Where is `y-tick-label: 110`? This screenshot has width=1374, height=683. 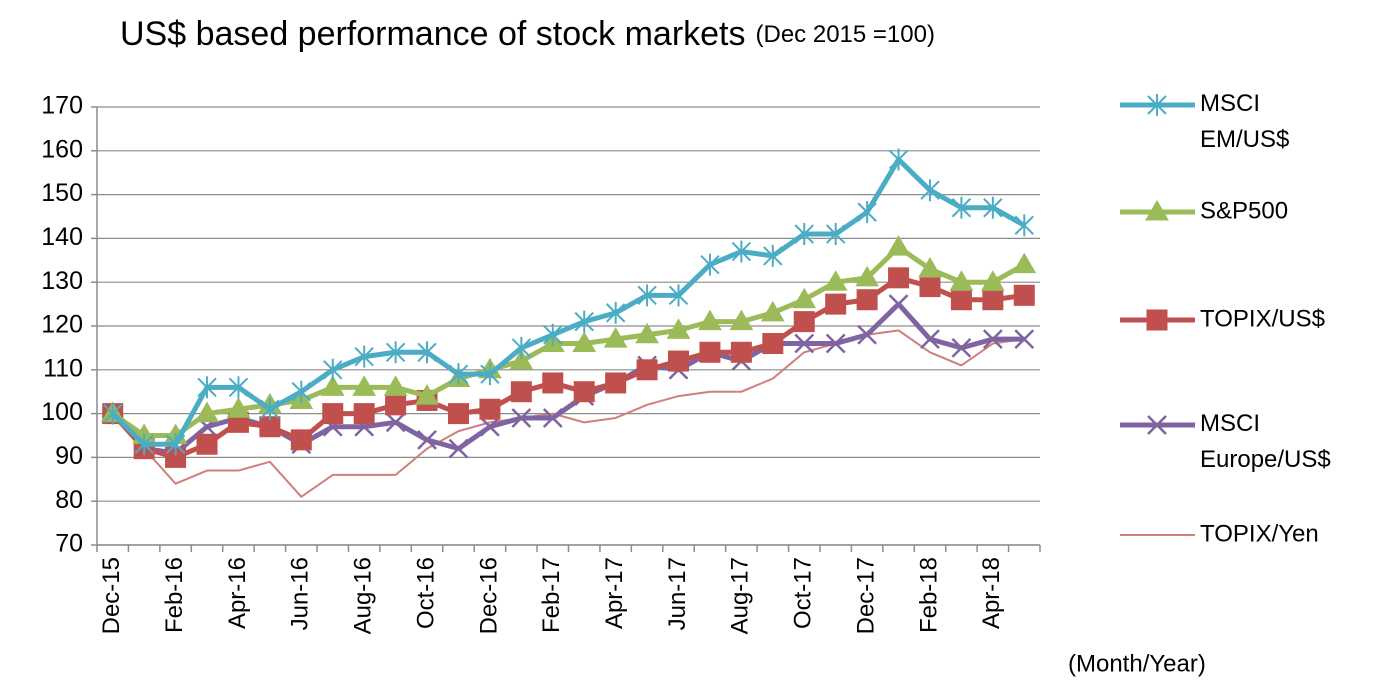 y-tick-label: 110 is located at coordinates (63, 368).